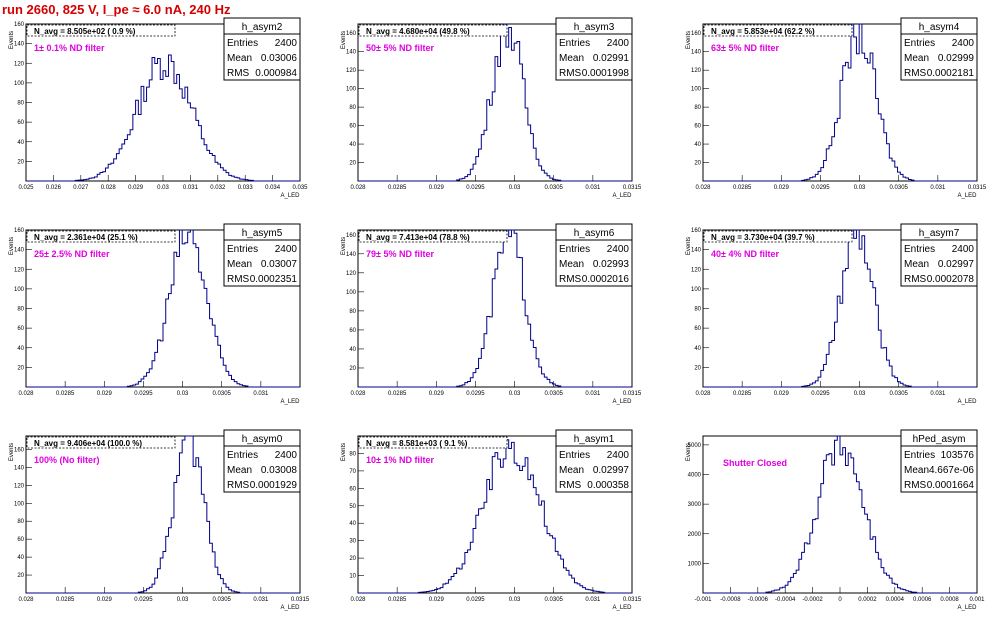 The width and height of the screenshot is (996, 623). What do you see at coordinates (939, 439) in the screenshot?
I see `stats-title: hPed_asym` at bounding box center [939, 439].